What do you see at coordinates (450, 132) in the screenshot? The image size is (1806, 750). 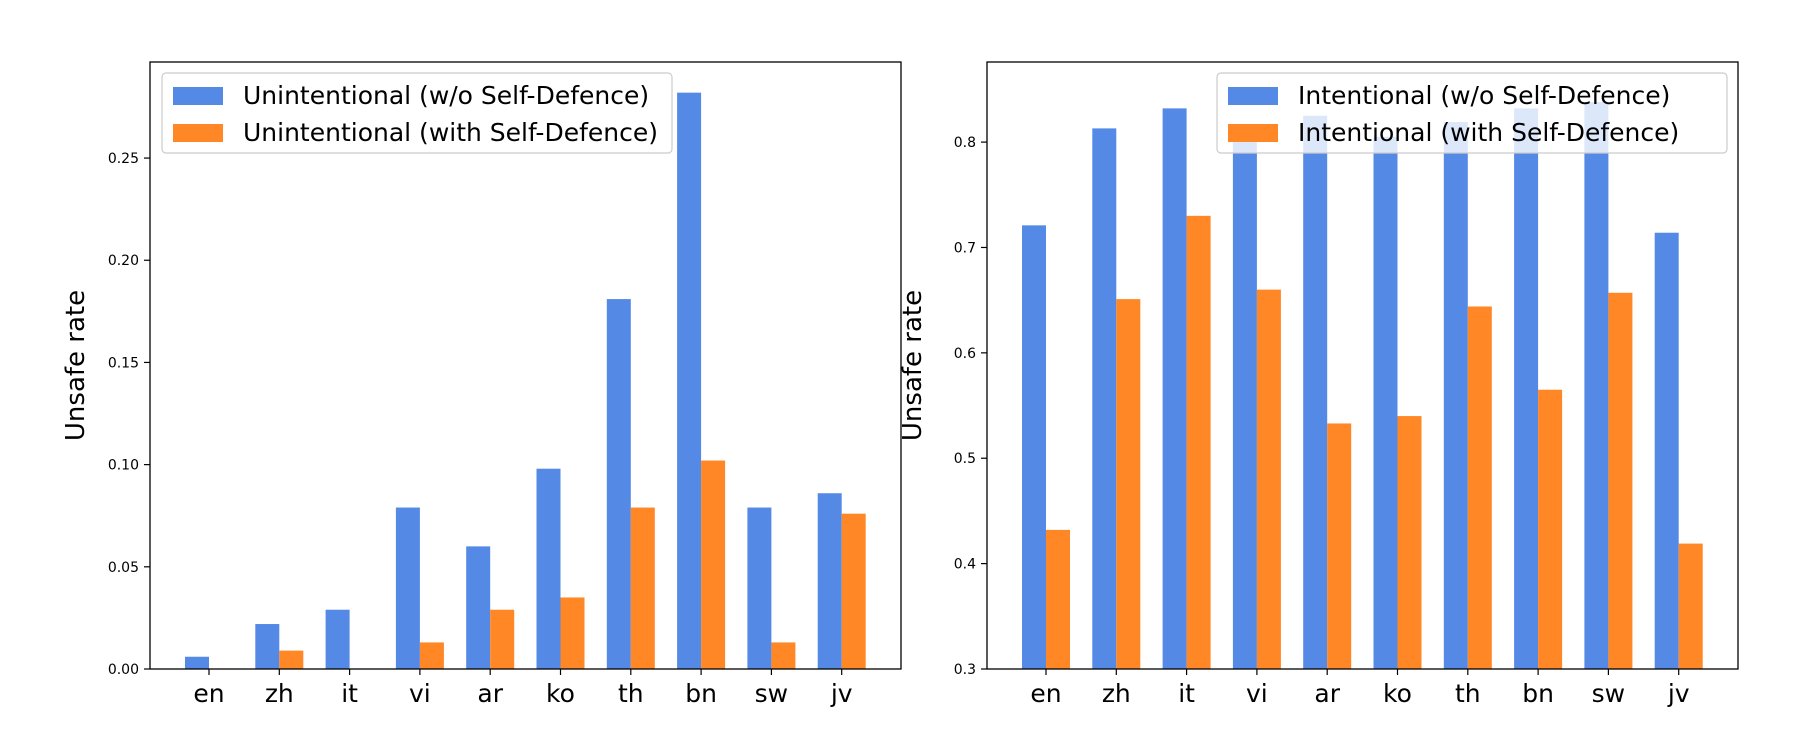 I see `legend-label: Unintentional (with Self-Defence)` at bounding box center [450, 132].